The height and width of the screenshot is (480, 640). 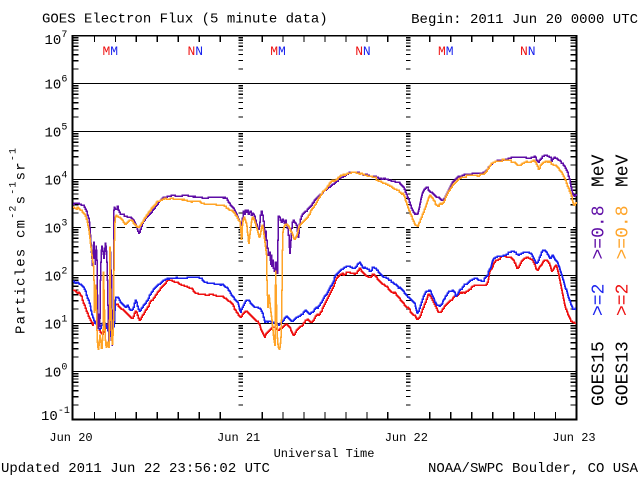 I want to click on svg-text: Jun 23, so click(x=573, y=438).